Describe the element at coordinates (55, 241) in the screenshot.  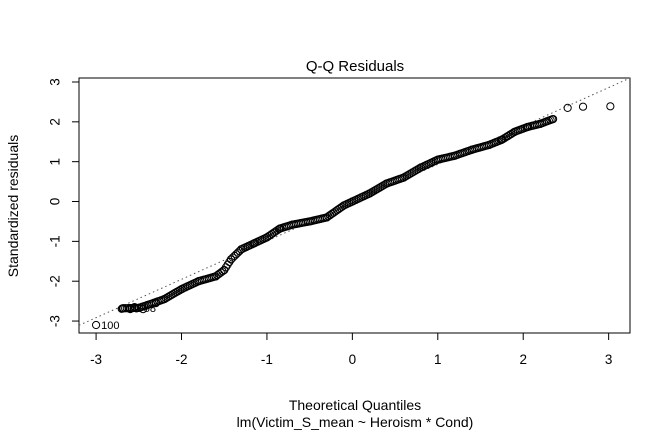
I see `y-tick-label: -1` at that location.